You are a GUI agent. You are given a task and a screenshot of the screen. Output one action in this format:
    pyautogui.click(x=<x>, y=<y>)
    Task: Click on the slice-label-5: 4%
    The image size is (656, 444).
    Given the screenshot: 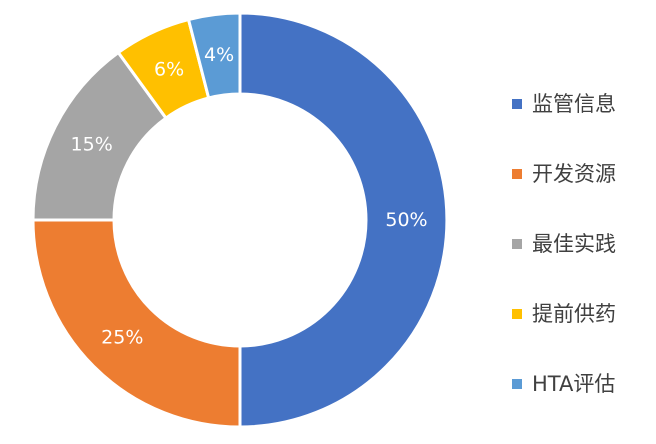 What is the action you would take?
    pyautogui.click(x=219, y=55)
    